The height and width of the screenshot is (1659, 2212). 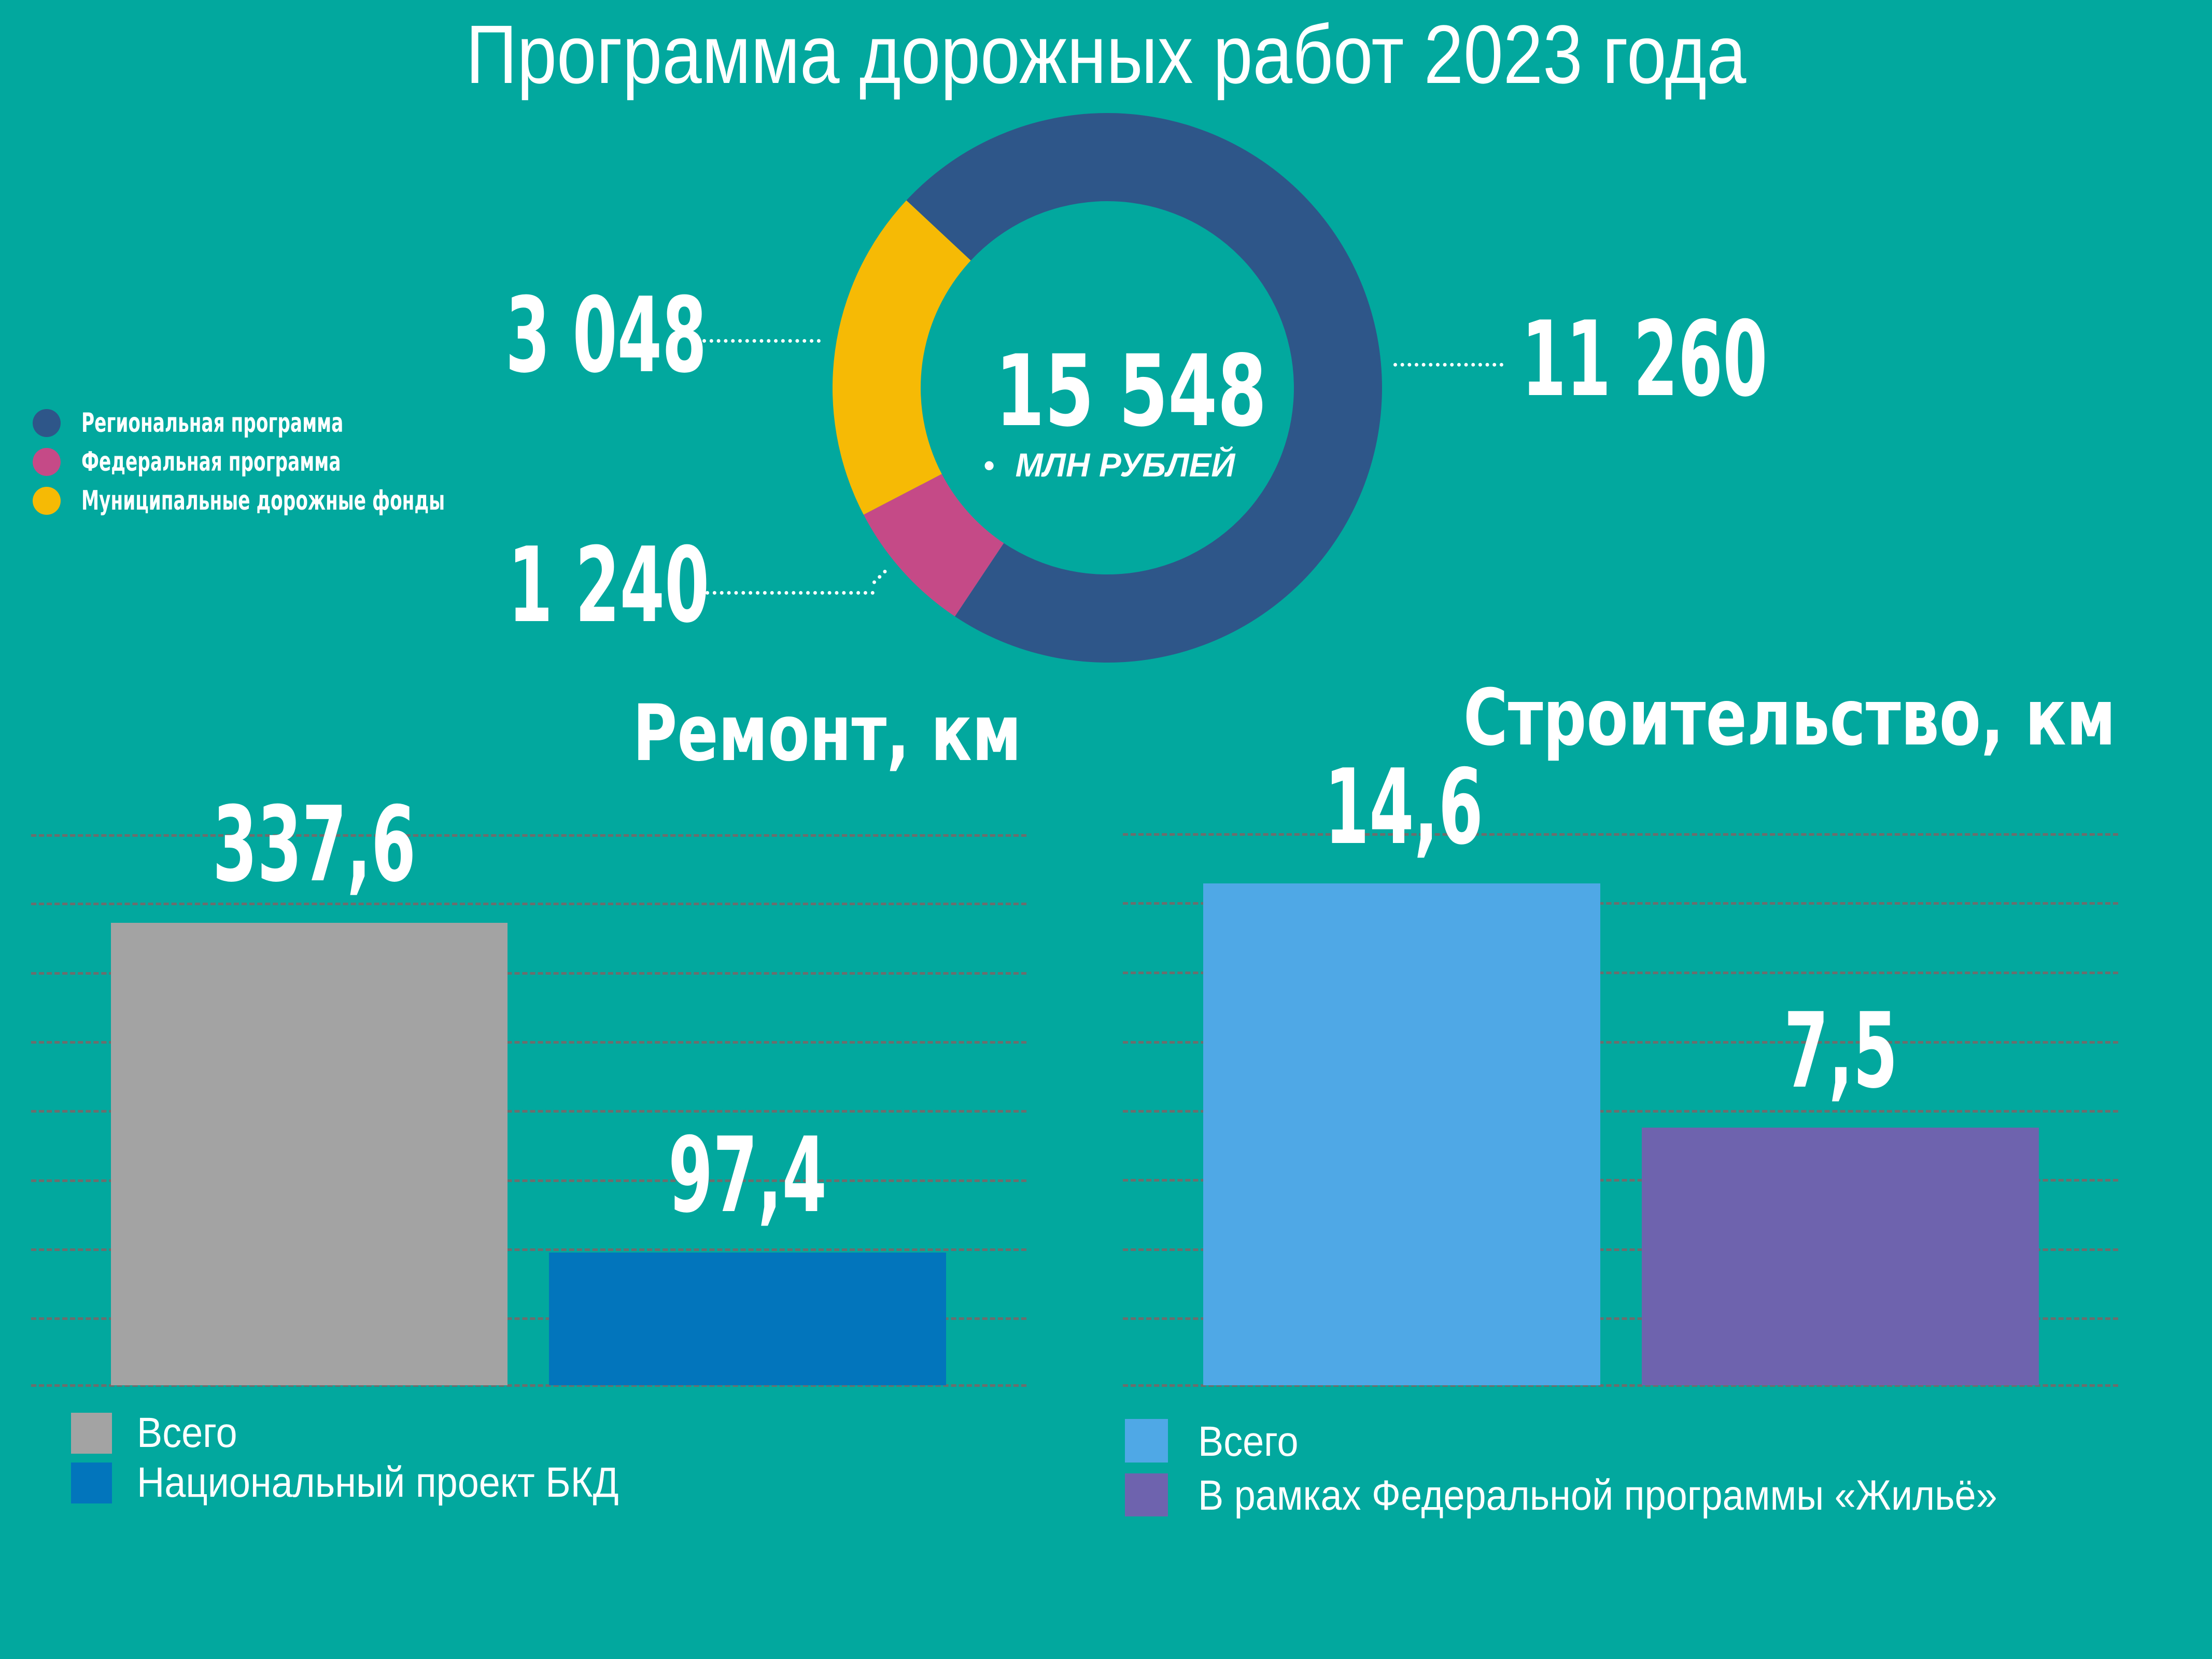 I want to click on repair-bar-total-value: 337,6, so click(x=314, y=844).